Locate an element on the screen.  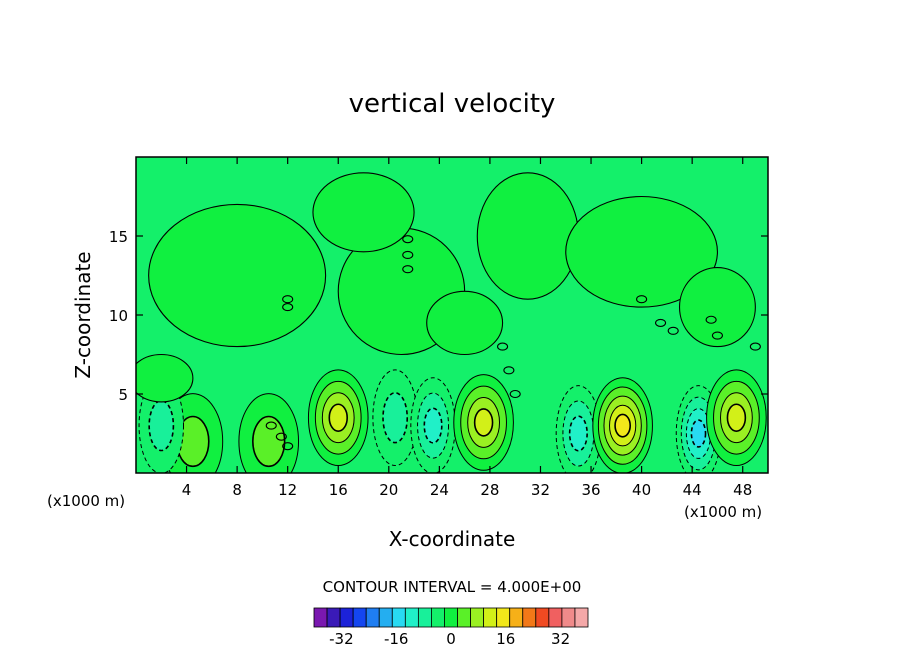
y-tick-label: 5 is located at coordinates (123, 395).